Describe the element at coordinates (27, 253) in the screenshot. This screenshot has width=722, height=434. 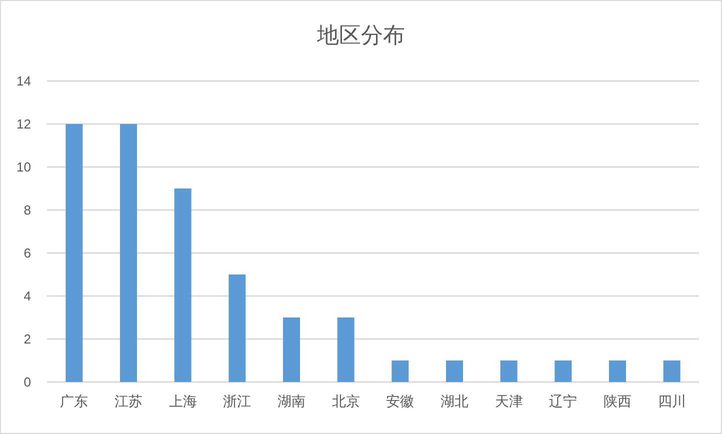
I see `y-tick-label: 6` at that location.